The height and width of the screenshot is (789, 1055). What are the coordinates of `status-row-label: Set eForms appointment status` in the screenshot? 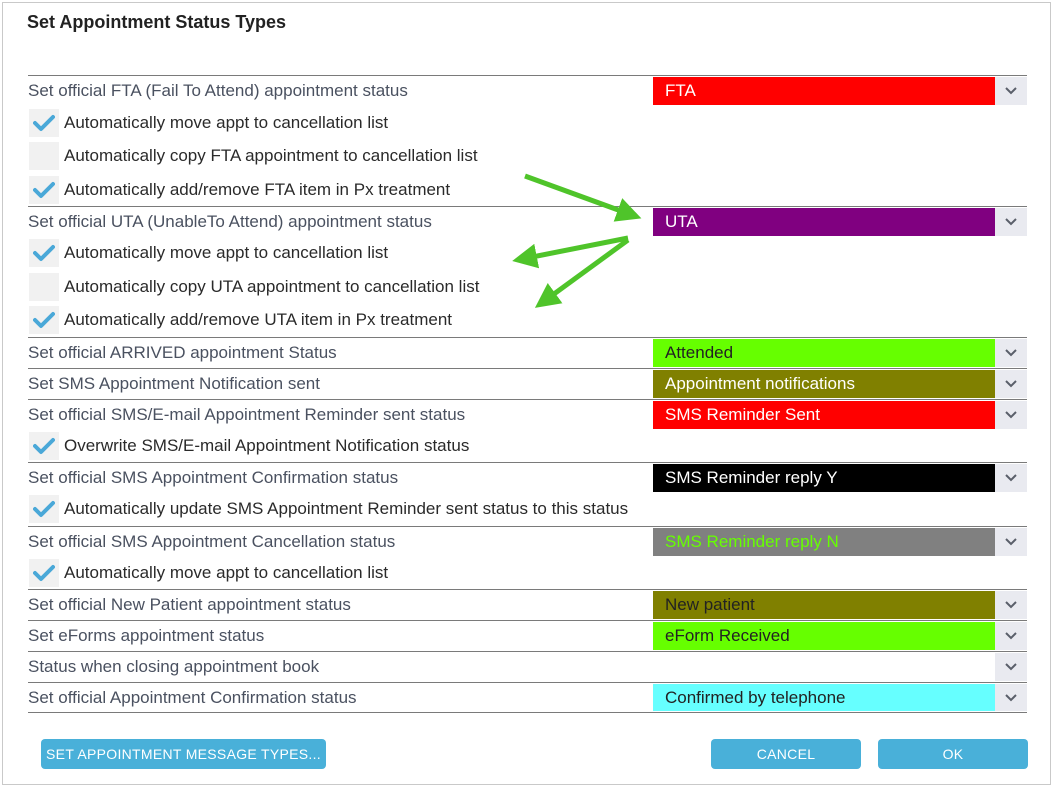 It's located at (146, 635).